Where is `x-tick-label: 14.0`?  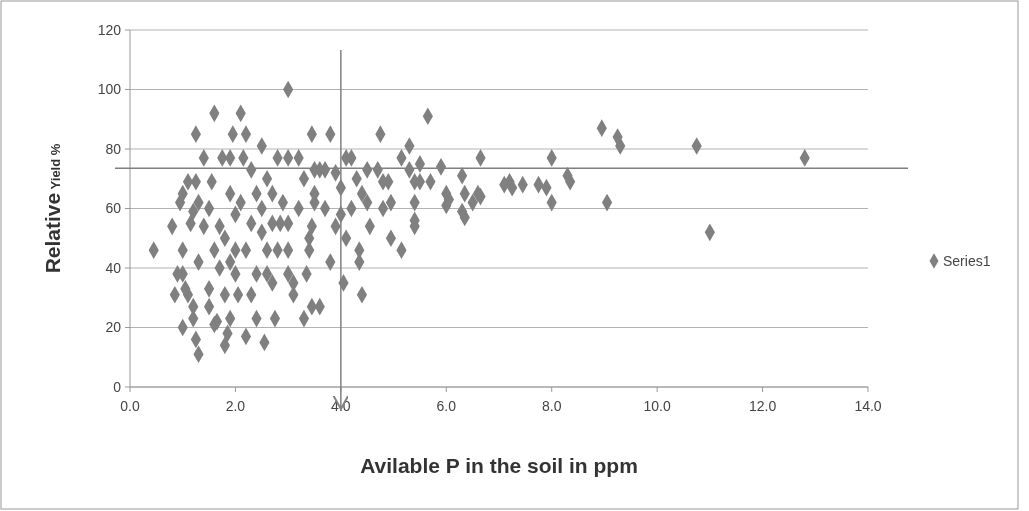 x-tick-label: 14.0 is located at coordinates (868, 406).